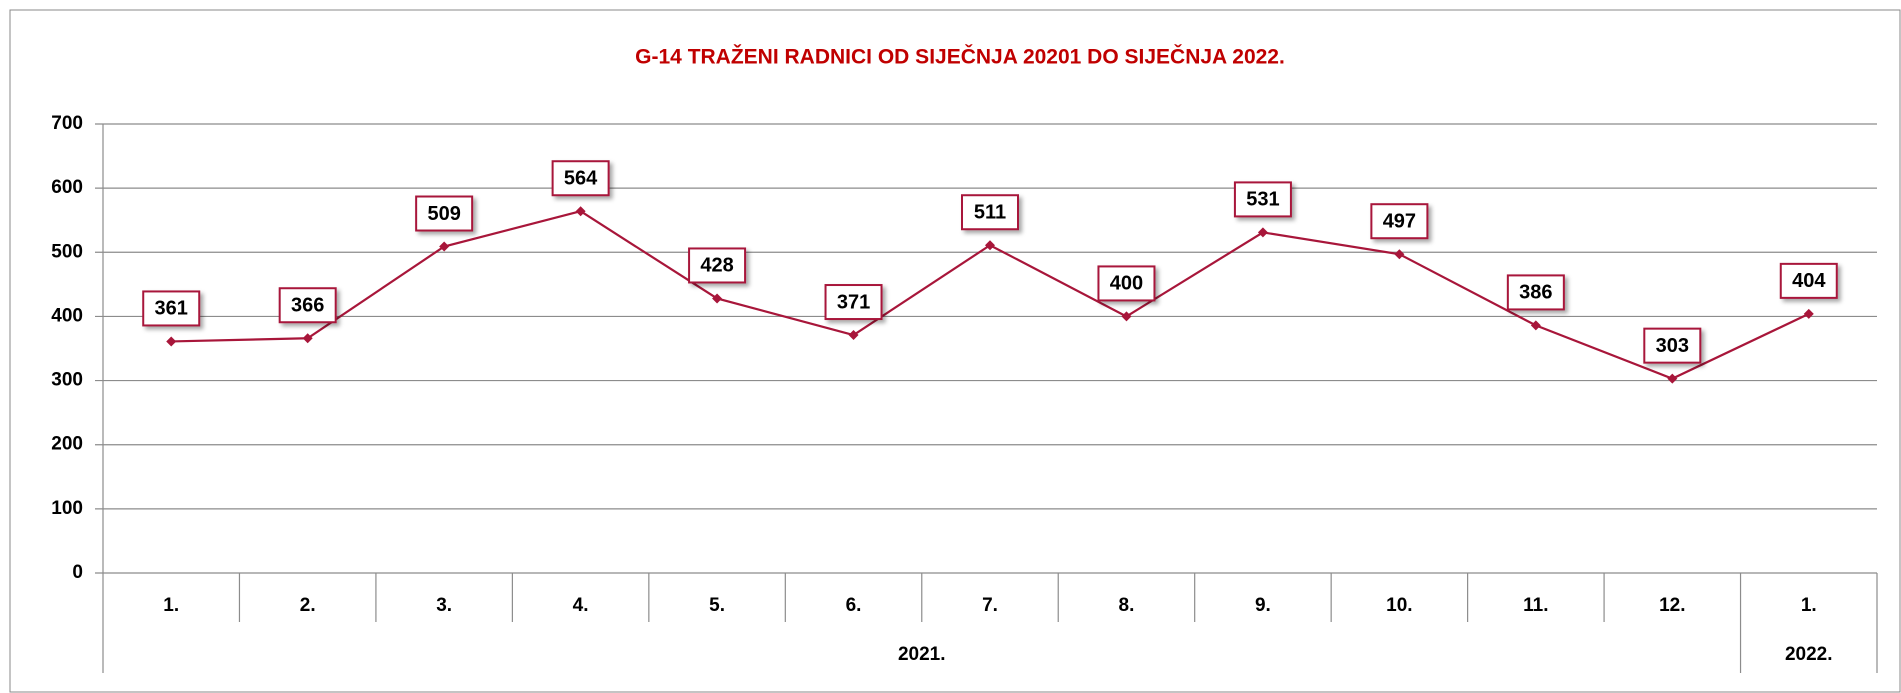  I want to click on x-tick-label: 8., so click(1127, 605).